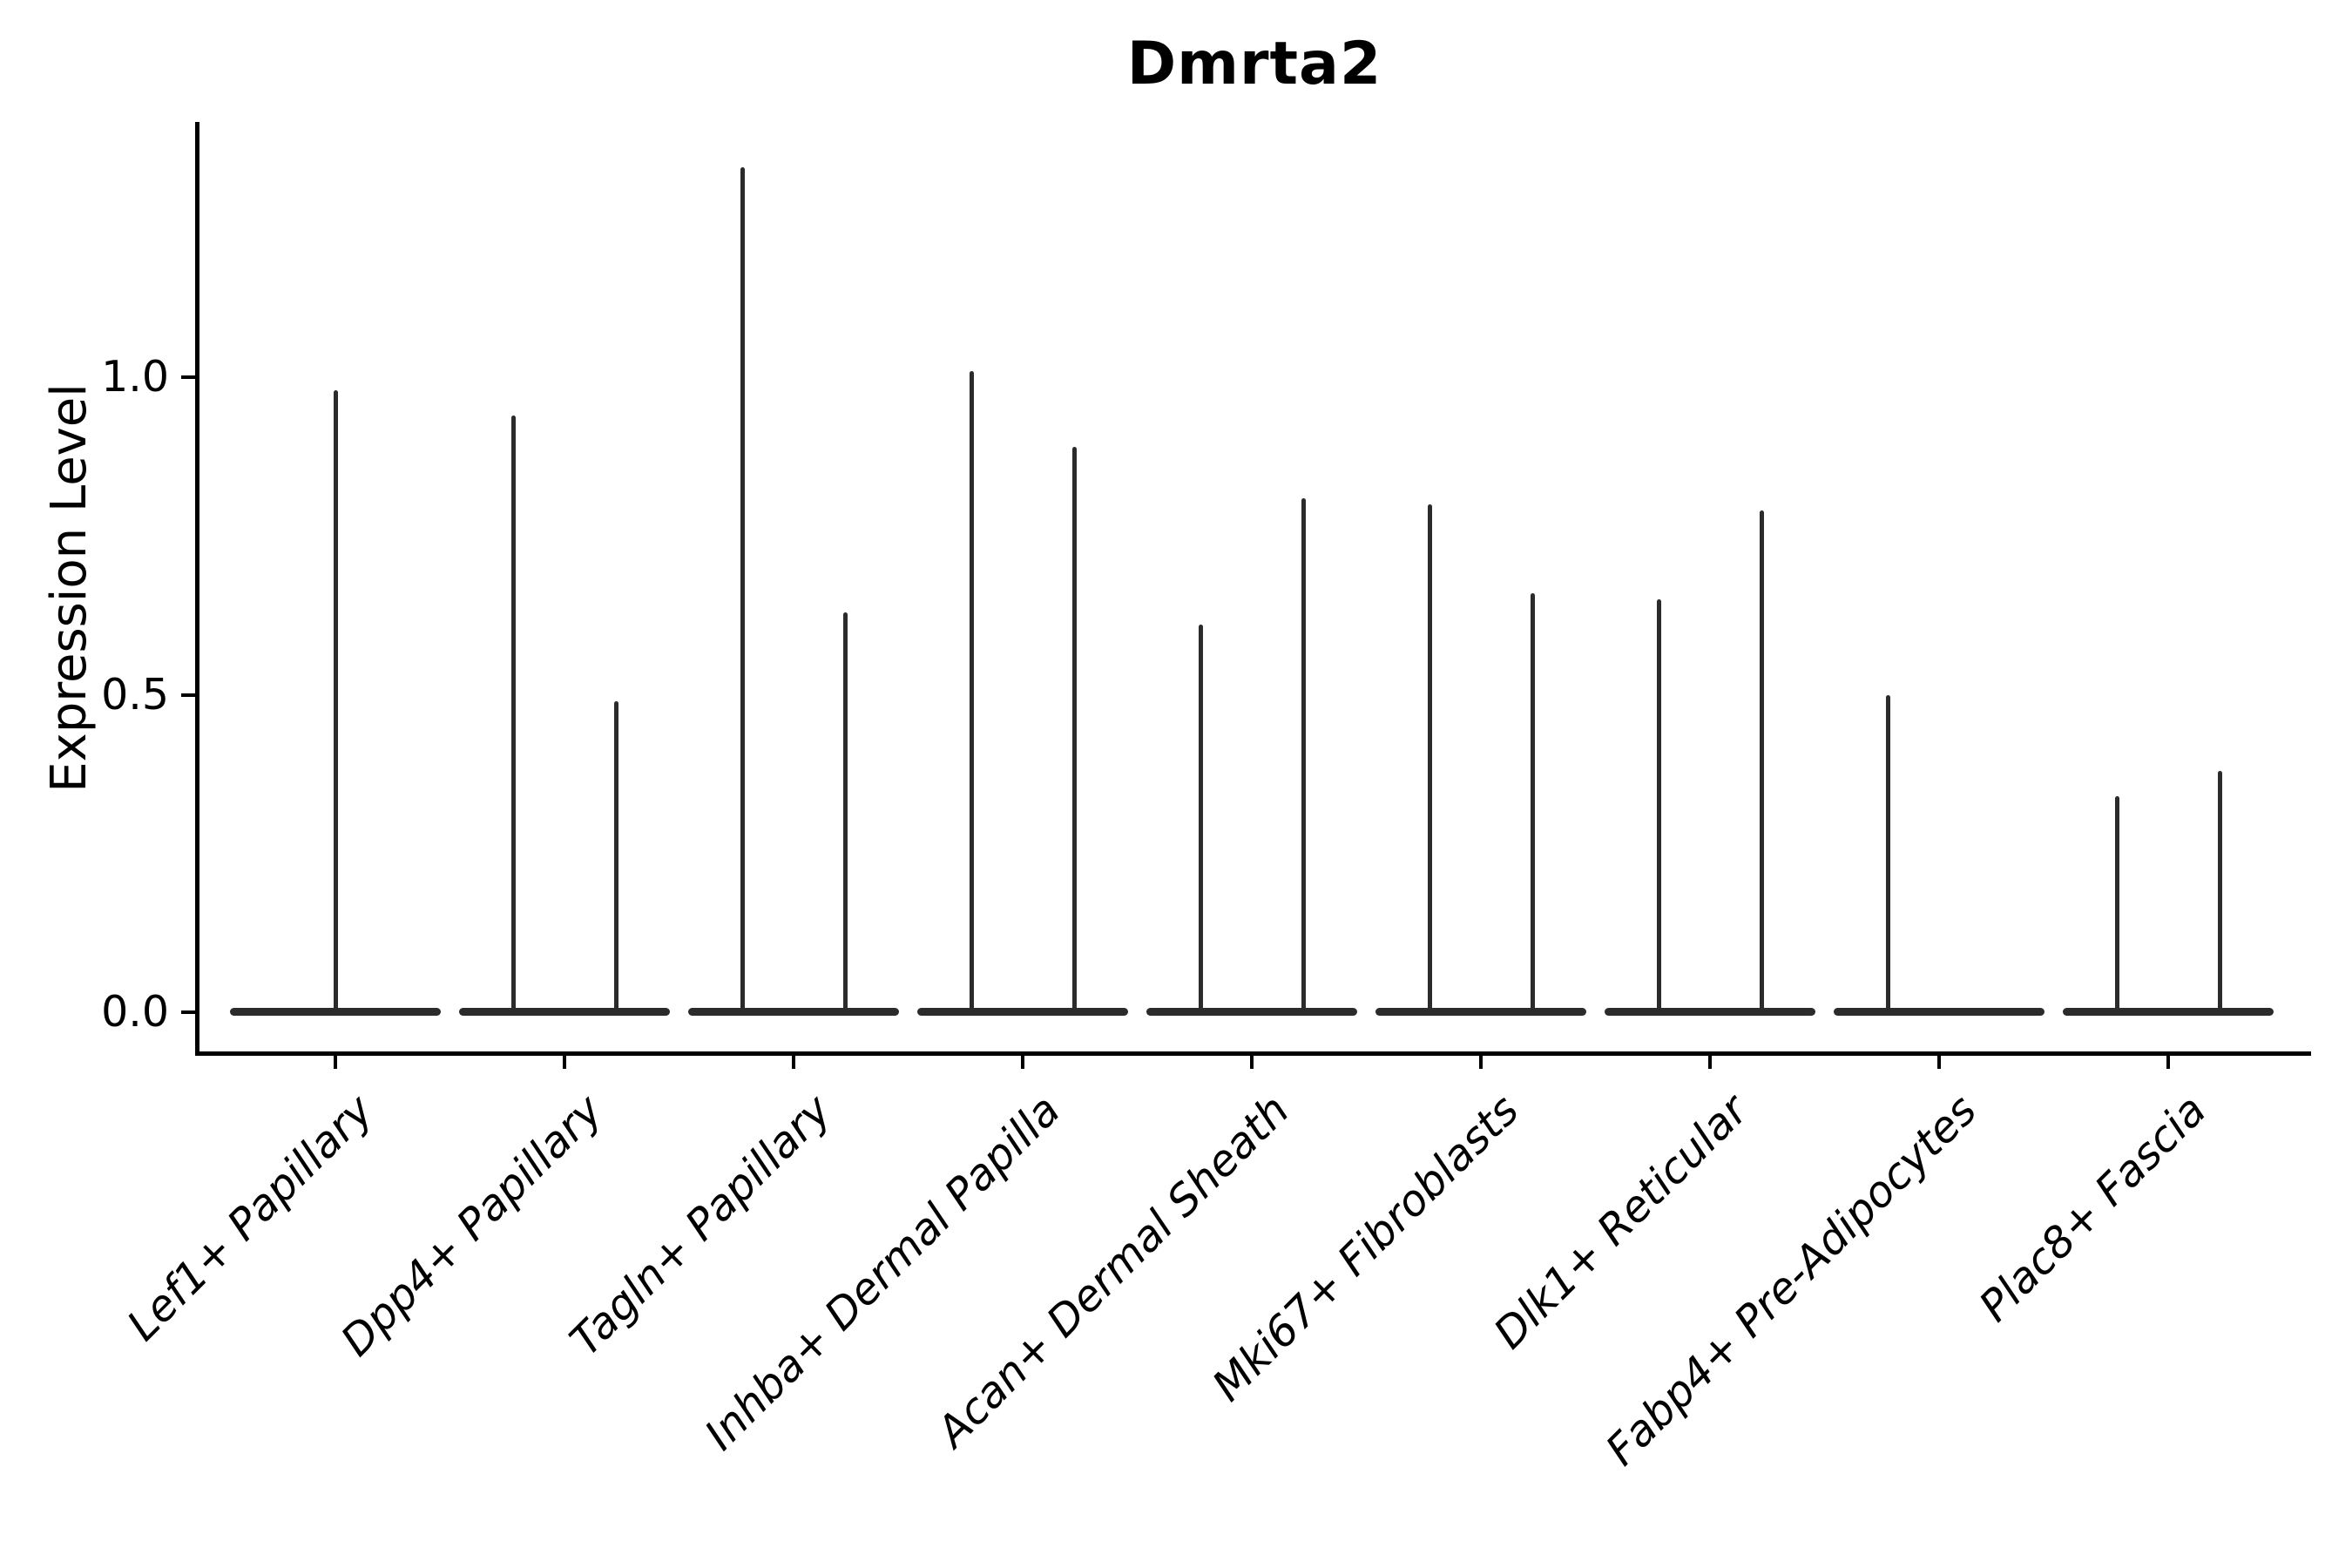 This screenshot has height=1568, width=2352. What do you see at coordinates (197, 589) in the screenshot?
I see `y-axis-spine` at bounding box center [197, 589].